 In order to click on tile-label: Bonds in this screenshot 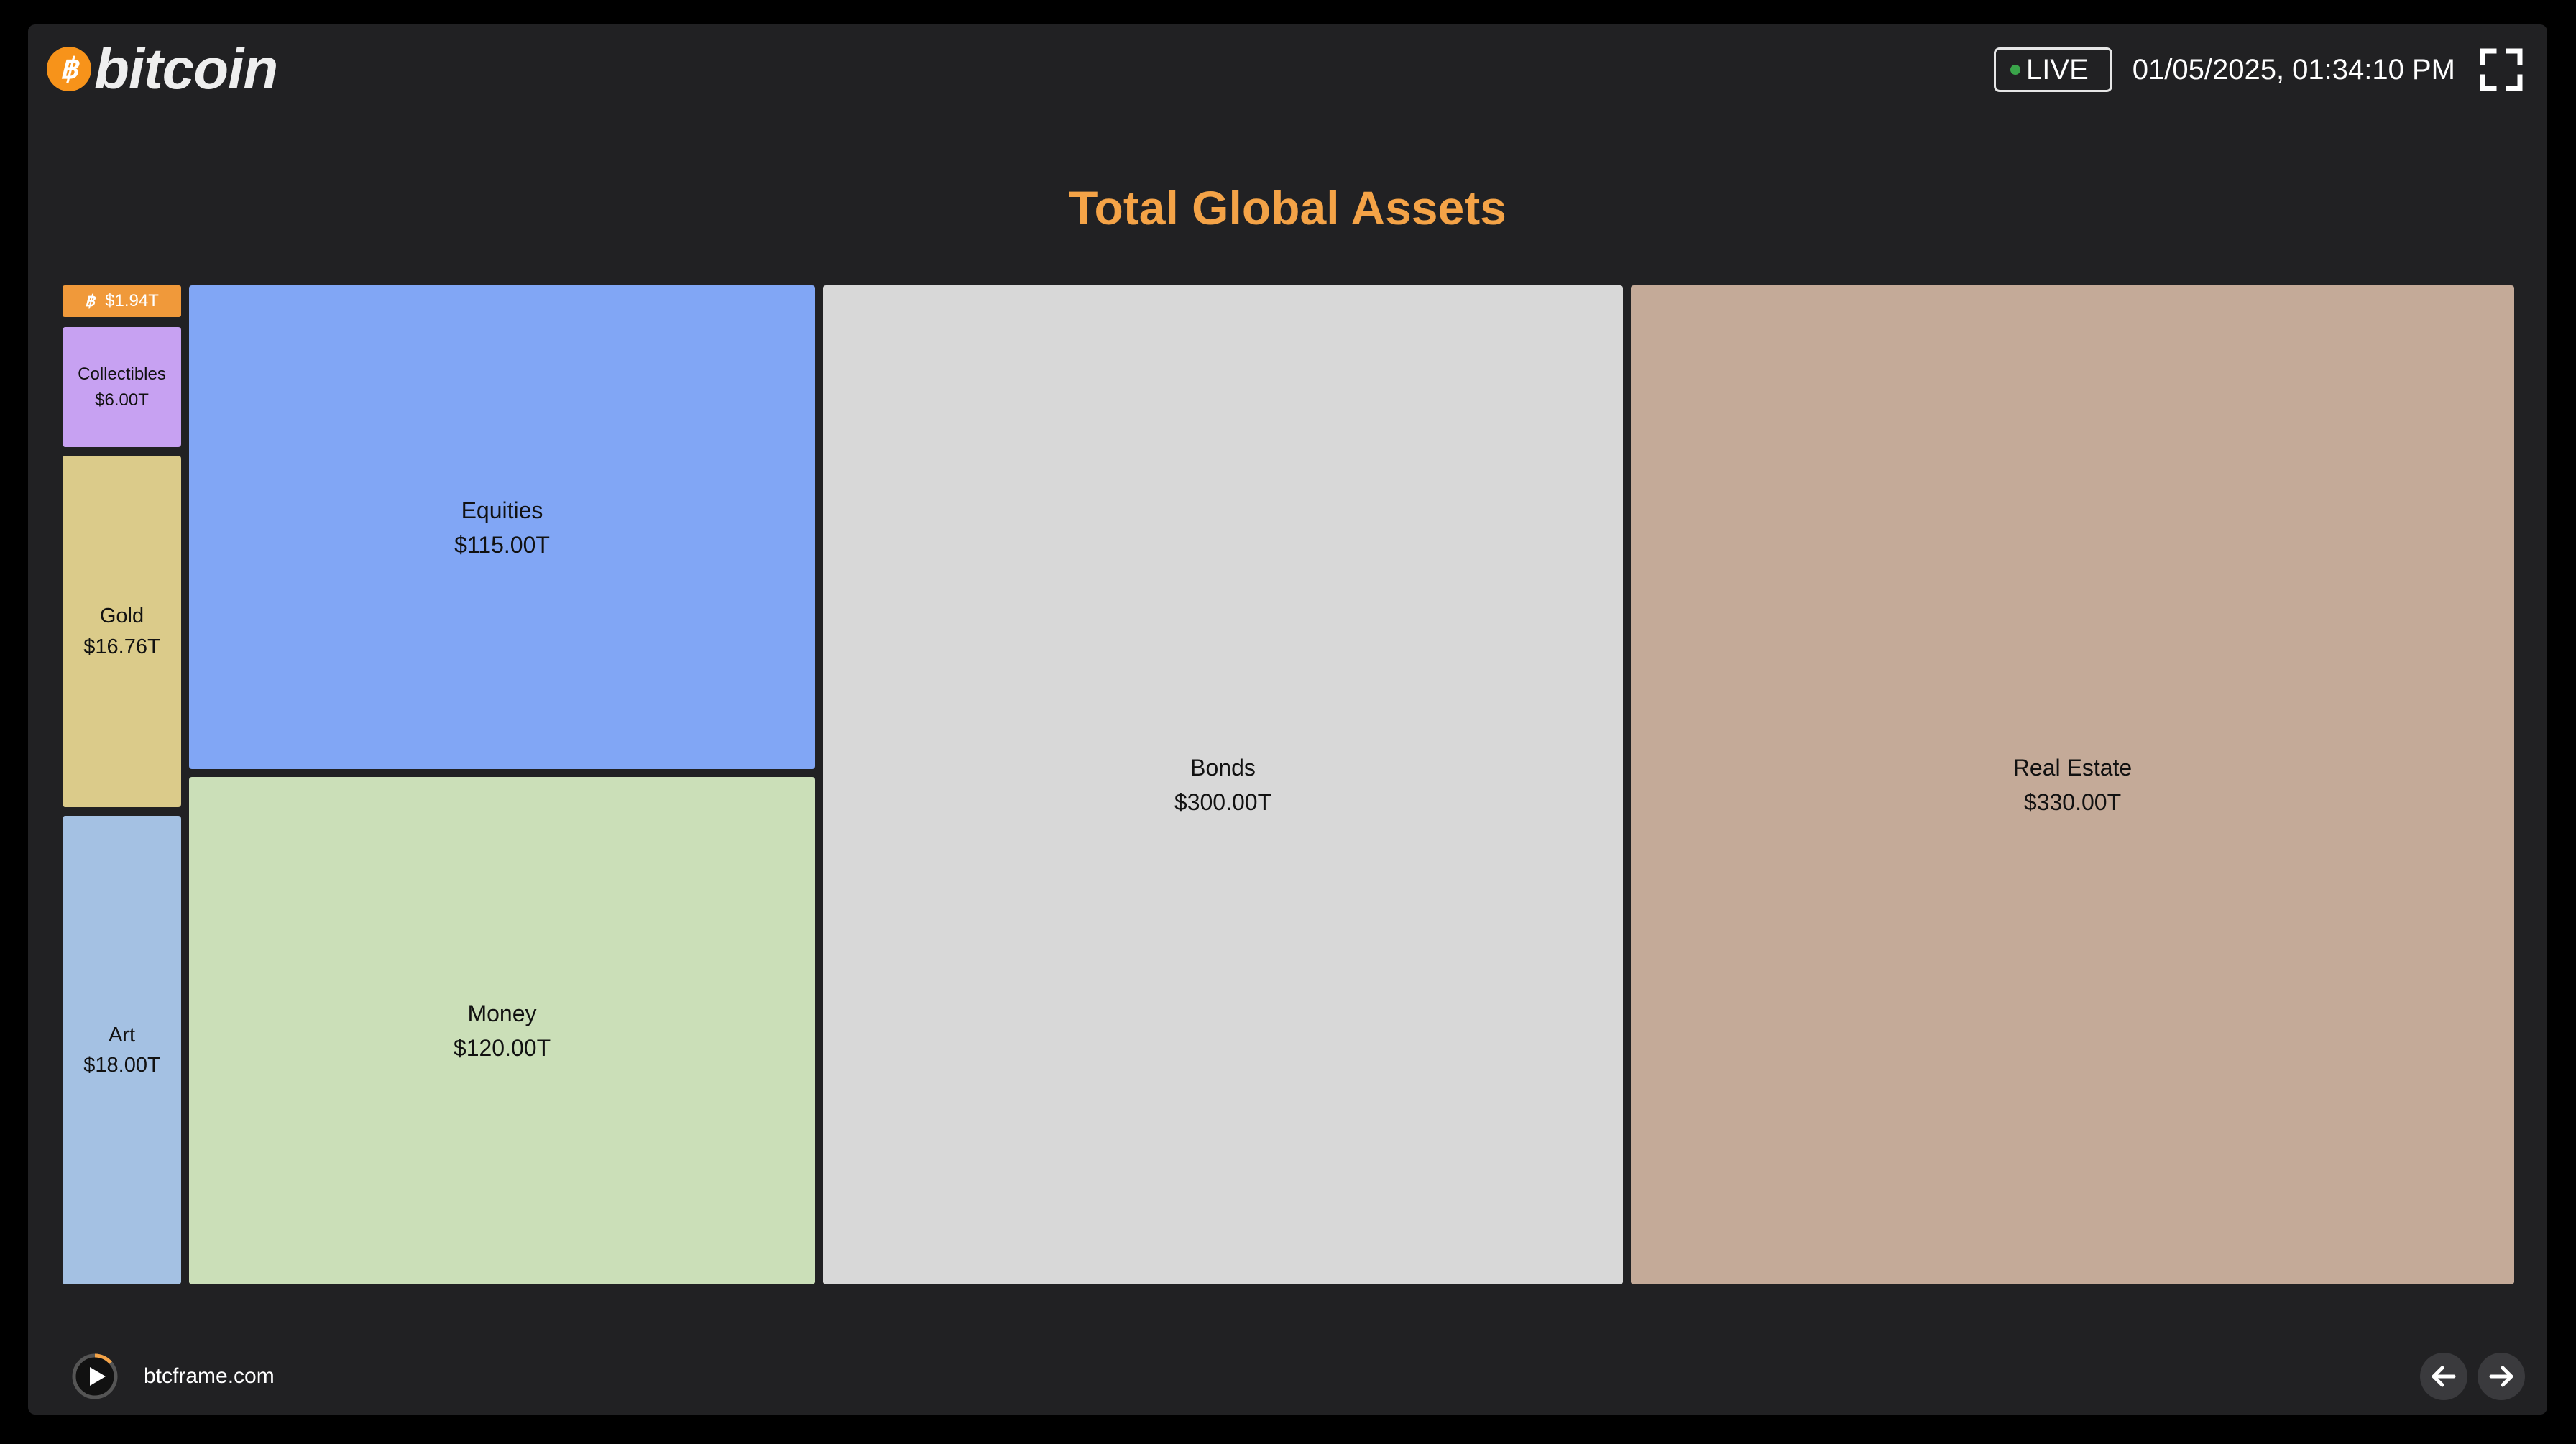, I will do `click(1223, 768)`.